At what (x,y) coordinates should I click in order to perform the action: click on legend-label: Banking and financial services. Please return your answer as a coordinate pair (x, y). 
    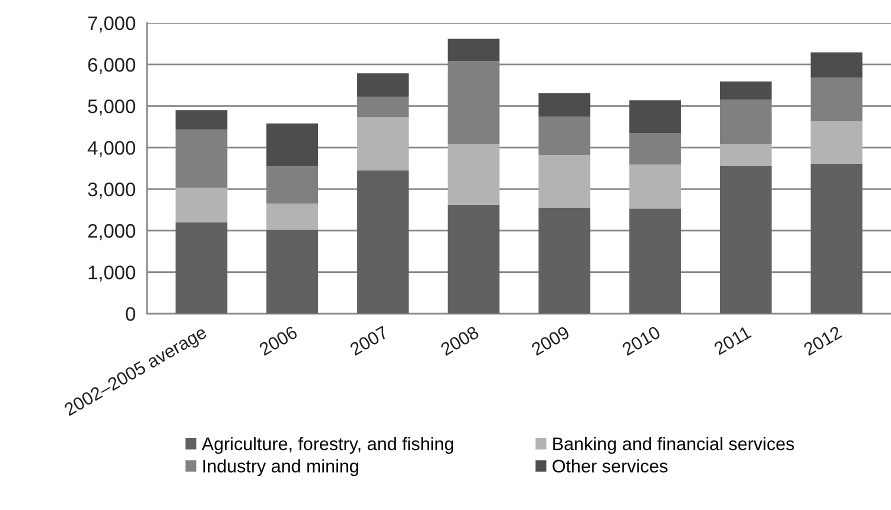
    Looking at the image, I should click on (673, 445).